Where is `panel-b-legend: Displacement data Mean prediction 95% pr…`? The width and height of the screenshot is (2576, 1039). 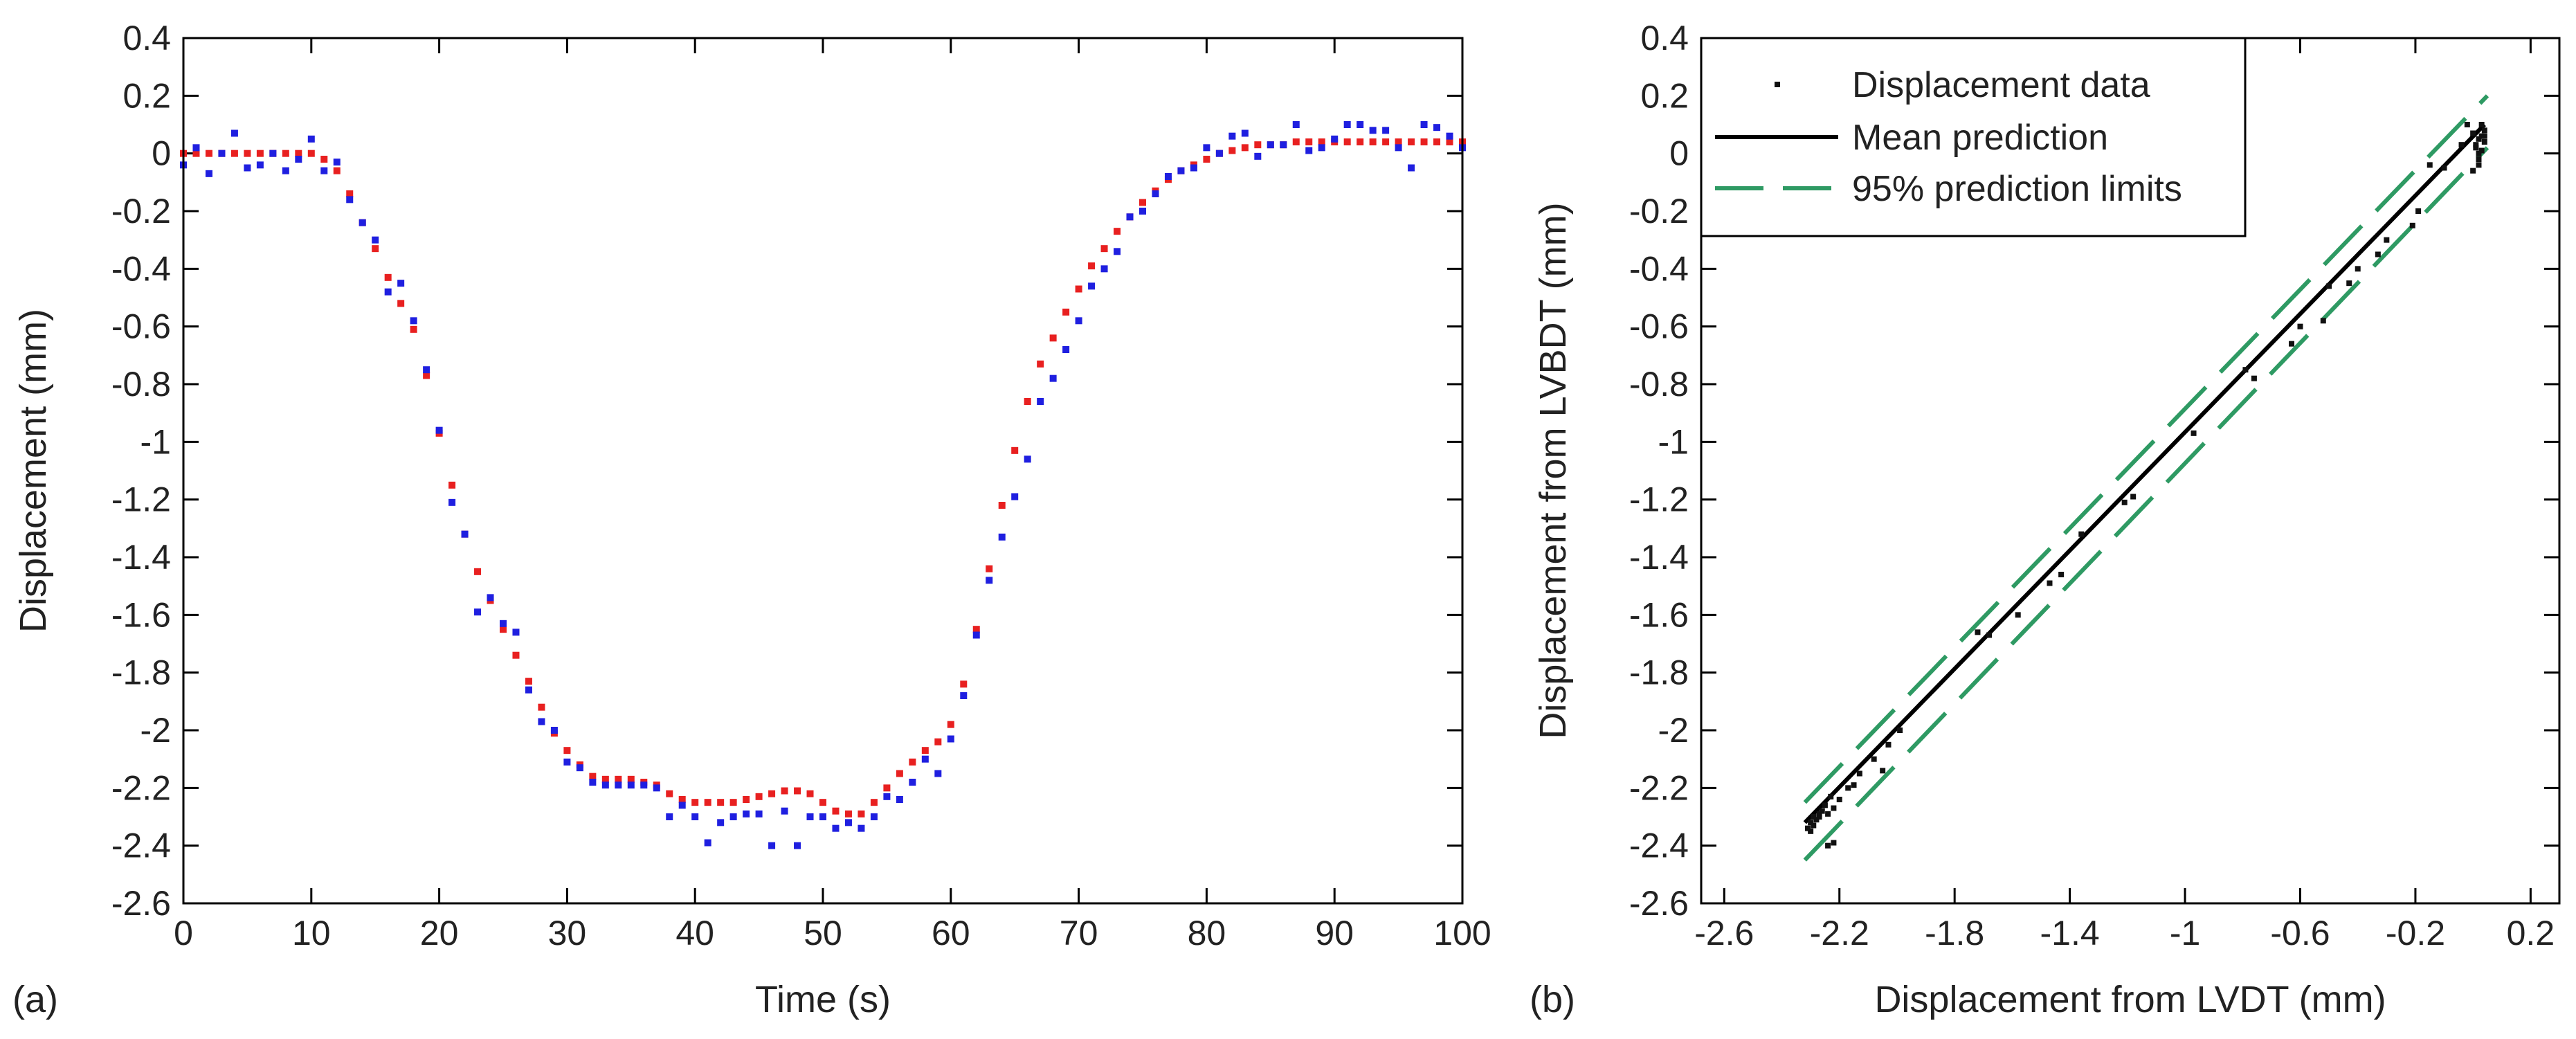
panel-b-legend: Displacement data Mean prediction 95% pr… is located at coordinates (1973, 137).